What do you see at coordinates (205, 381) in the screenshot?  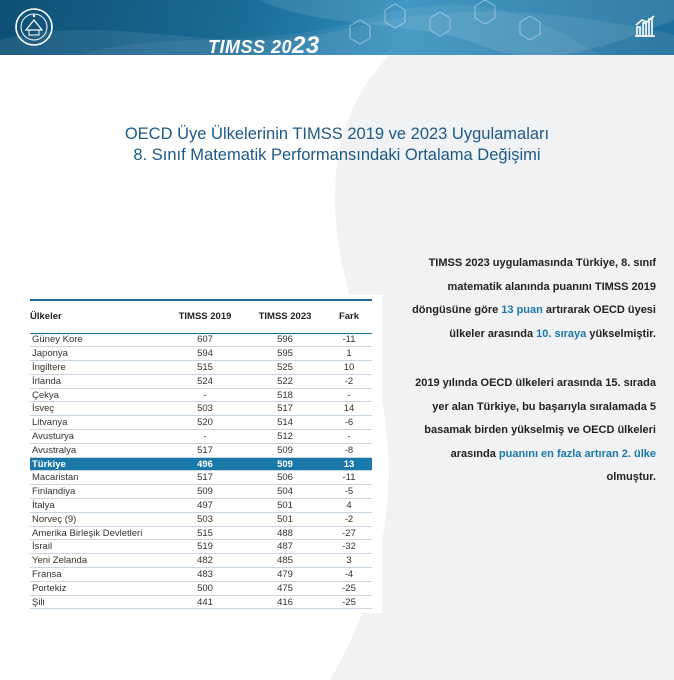 I see `cell-timss-2019: 524` at bounding box center [205, 381].